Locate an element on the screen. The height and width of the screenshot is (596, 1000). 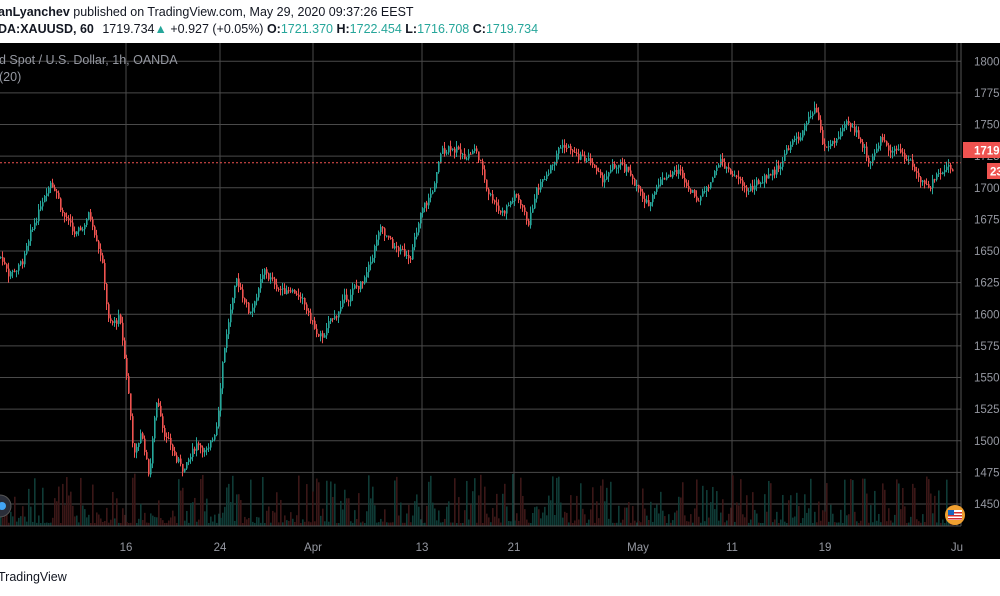
x-tick-label: May is located at coordinates (638, 548).